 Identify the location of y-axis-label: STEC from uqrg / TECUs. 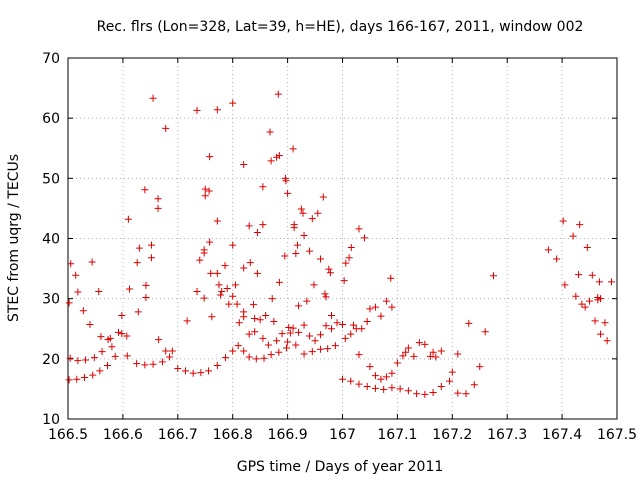
(14, 238).